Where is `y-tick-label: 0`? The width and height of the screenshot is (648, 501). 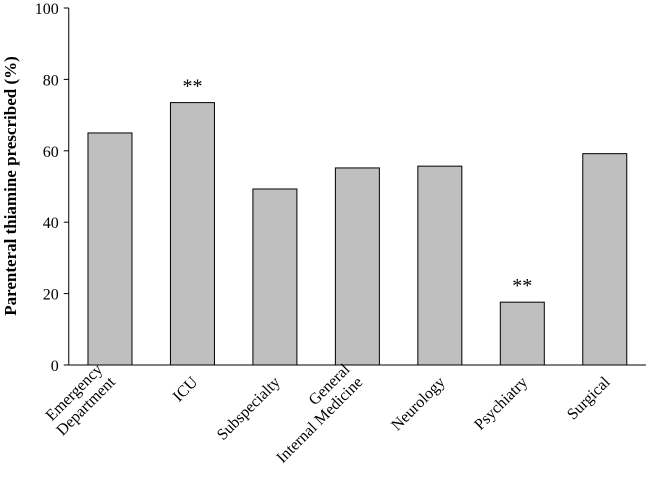 y-tick-label: 0 is located at coordinates (55, 366).